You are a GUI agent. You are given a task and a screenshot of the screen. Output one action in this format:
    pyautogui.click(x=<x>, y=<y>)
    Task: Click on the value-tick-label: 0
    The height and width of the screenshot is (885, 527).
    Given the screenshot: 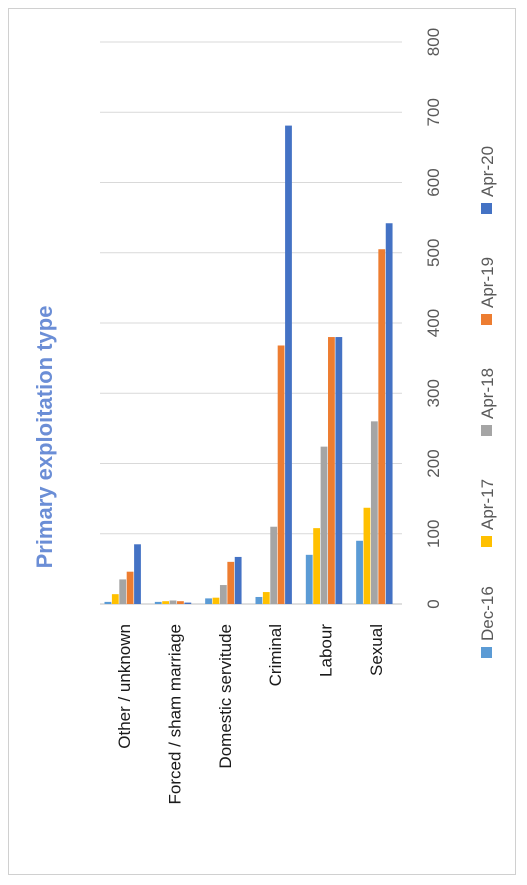 What is the action you would take?
    pyautogui.click(x=433, y=603)
    